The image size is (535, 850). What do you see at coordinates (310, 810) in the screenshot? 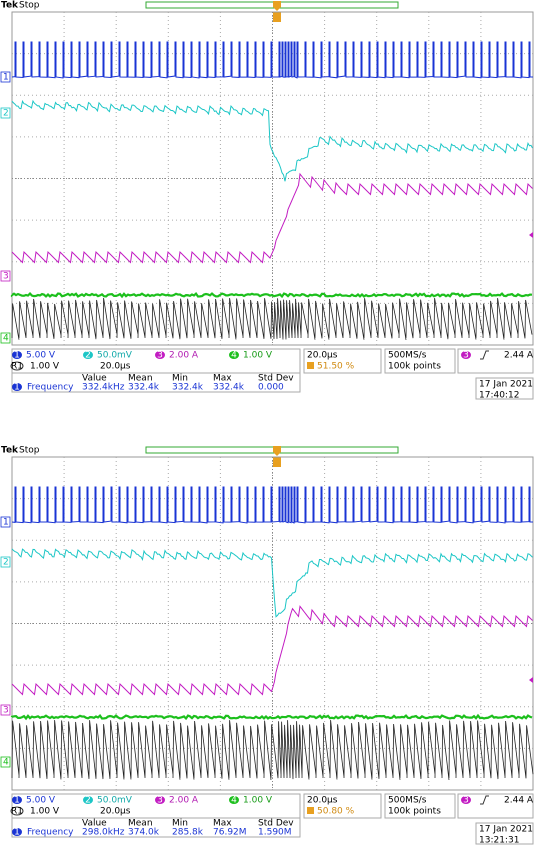
I see `trigger-pos-icon` at bounding box center [310, 810].